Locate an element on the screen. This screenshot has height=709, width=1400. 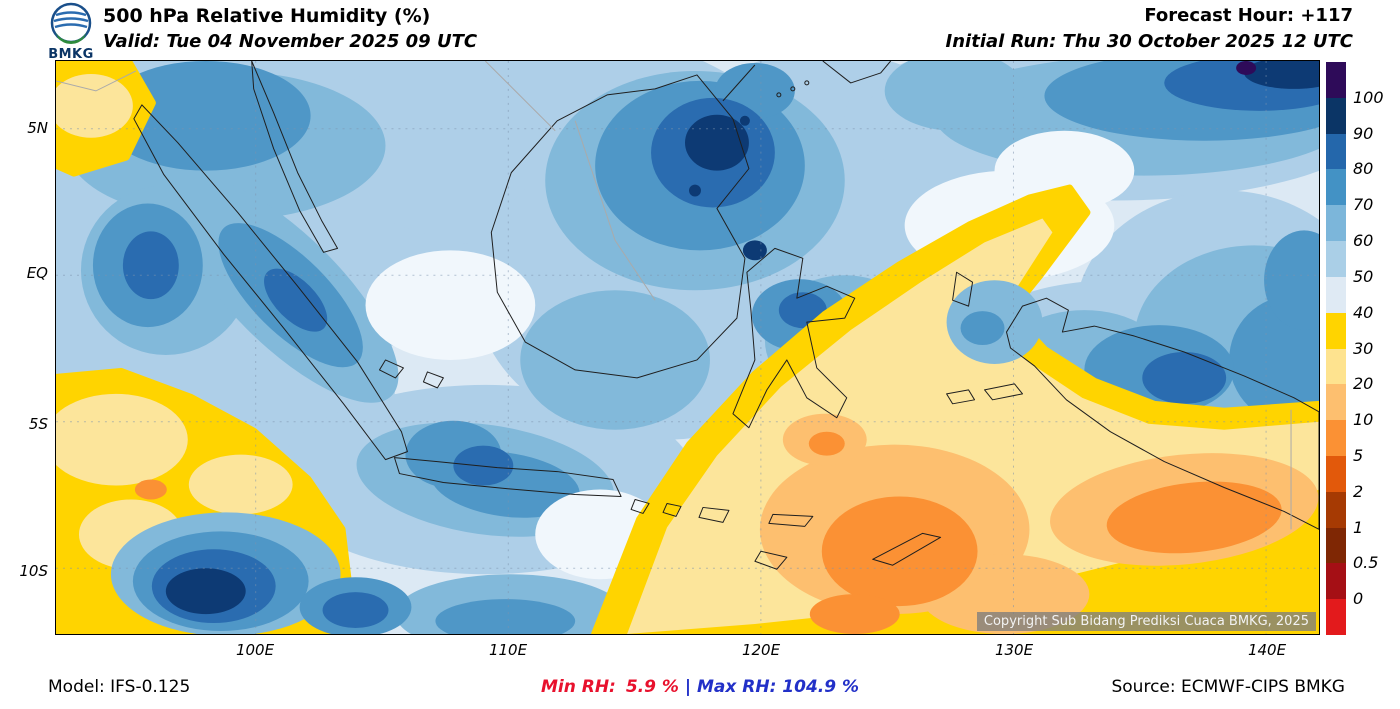
colorbar-label: 10 is located at coordinates (1363, 420).